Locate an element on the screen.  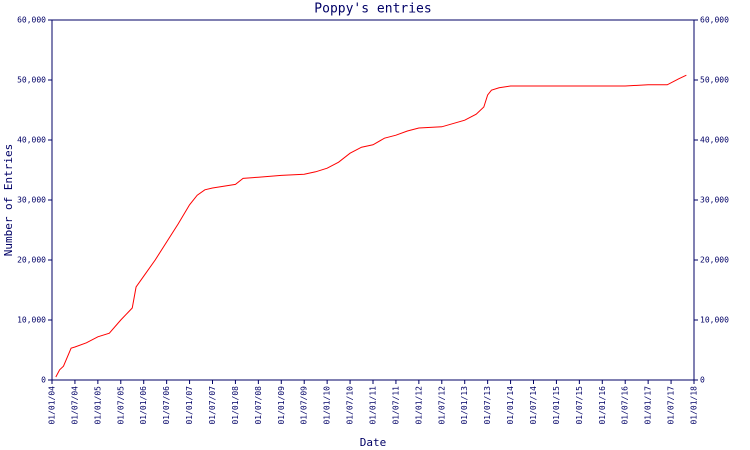
y2-tick-label: 30,000 is located at coordinates (714, 200).